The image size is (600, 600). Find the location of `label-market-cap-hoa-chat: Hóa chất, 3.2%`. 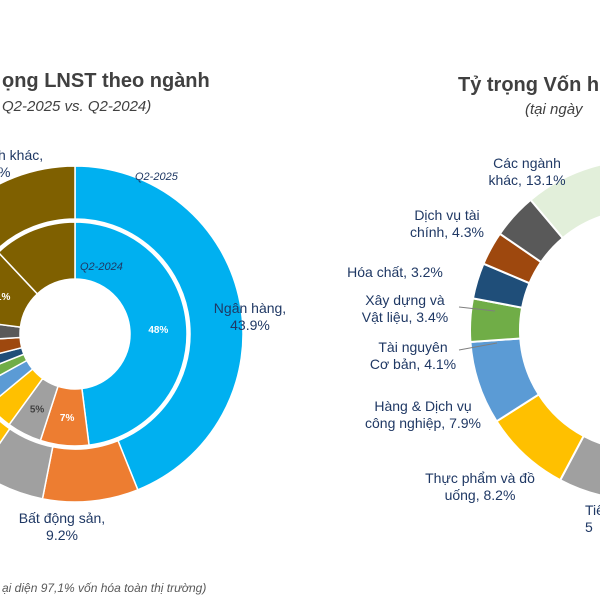

label-market-cap-hoa-chat: Hóa chất, 3.2% is located at coordinates (395, 272).